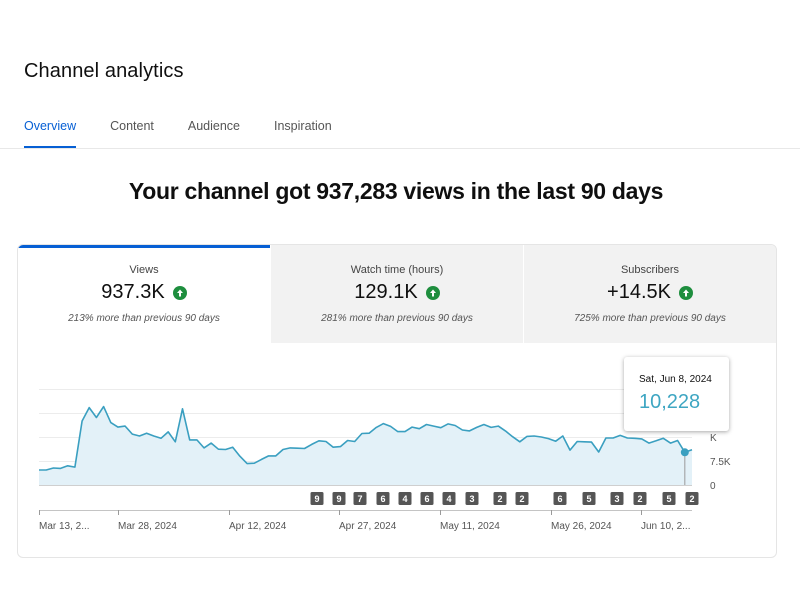 The height and width of the screenshot is (600, 800). I want to click on chart-tooltip: Sat, Jun 8, 2024 10,228, so click(676, 394).